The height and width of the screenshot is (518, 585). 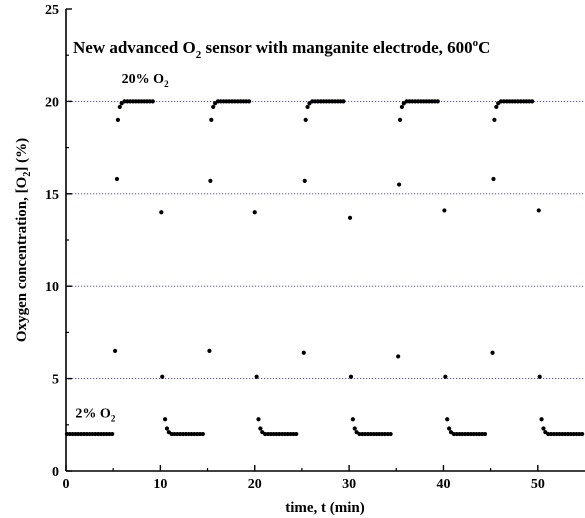 What do you see at coordinates (160, 484) in the screenshot?
I see `x-tick-label: 10` at bounding box center [160, 484].